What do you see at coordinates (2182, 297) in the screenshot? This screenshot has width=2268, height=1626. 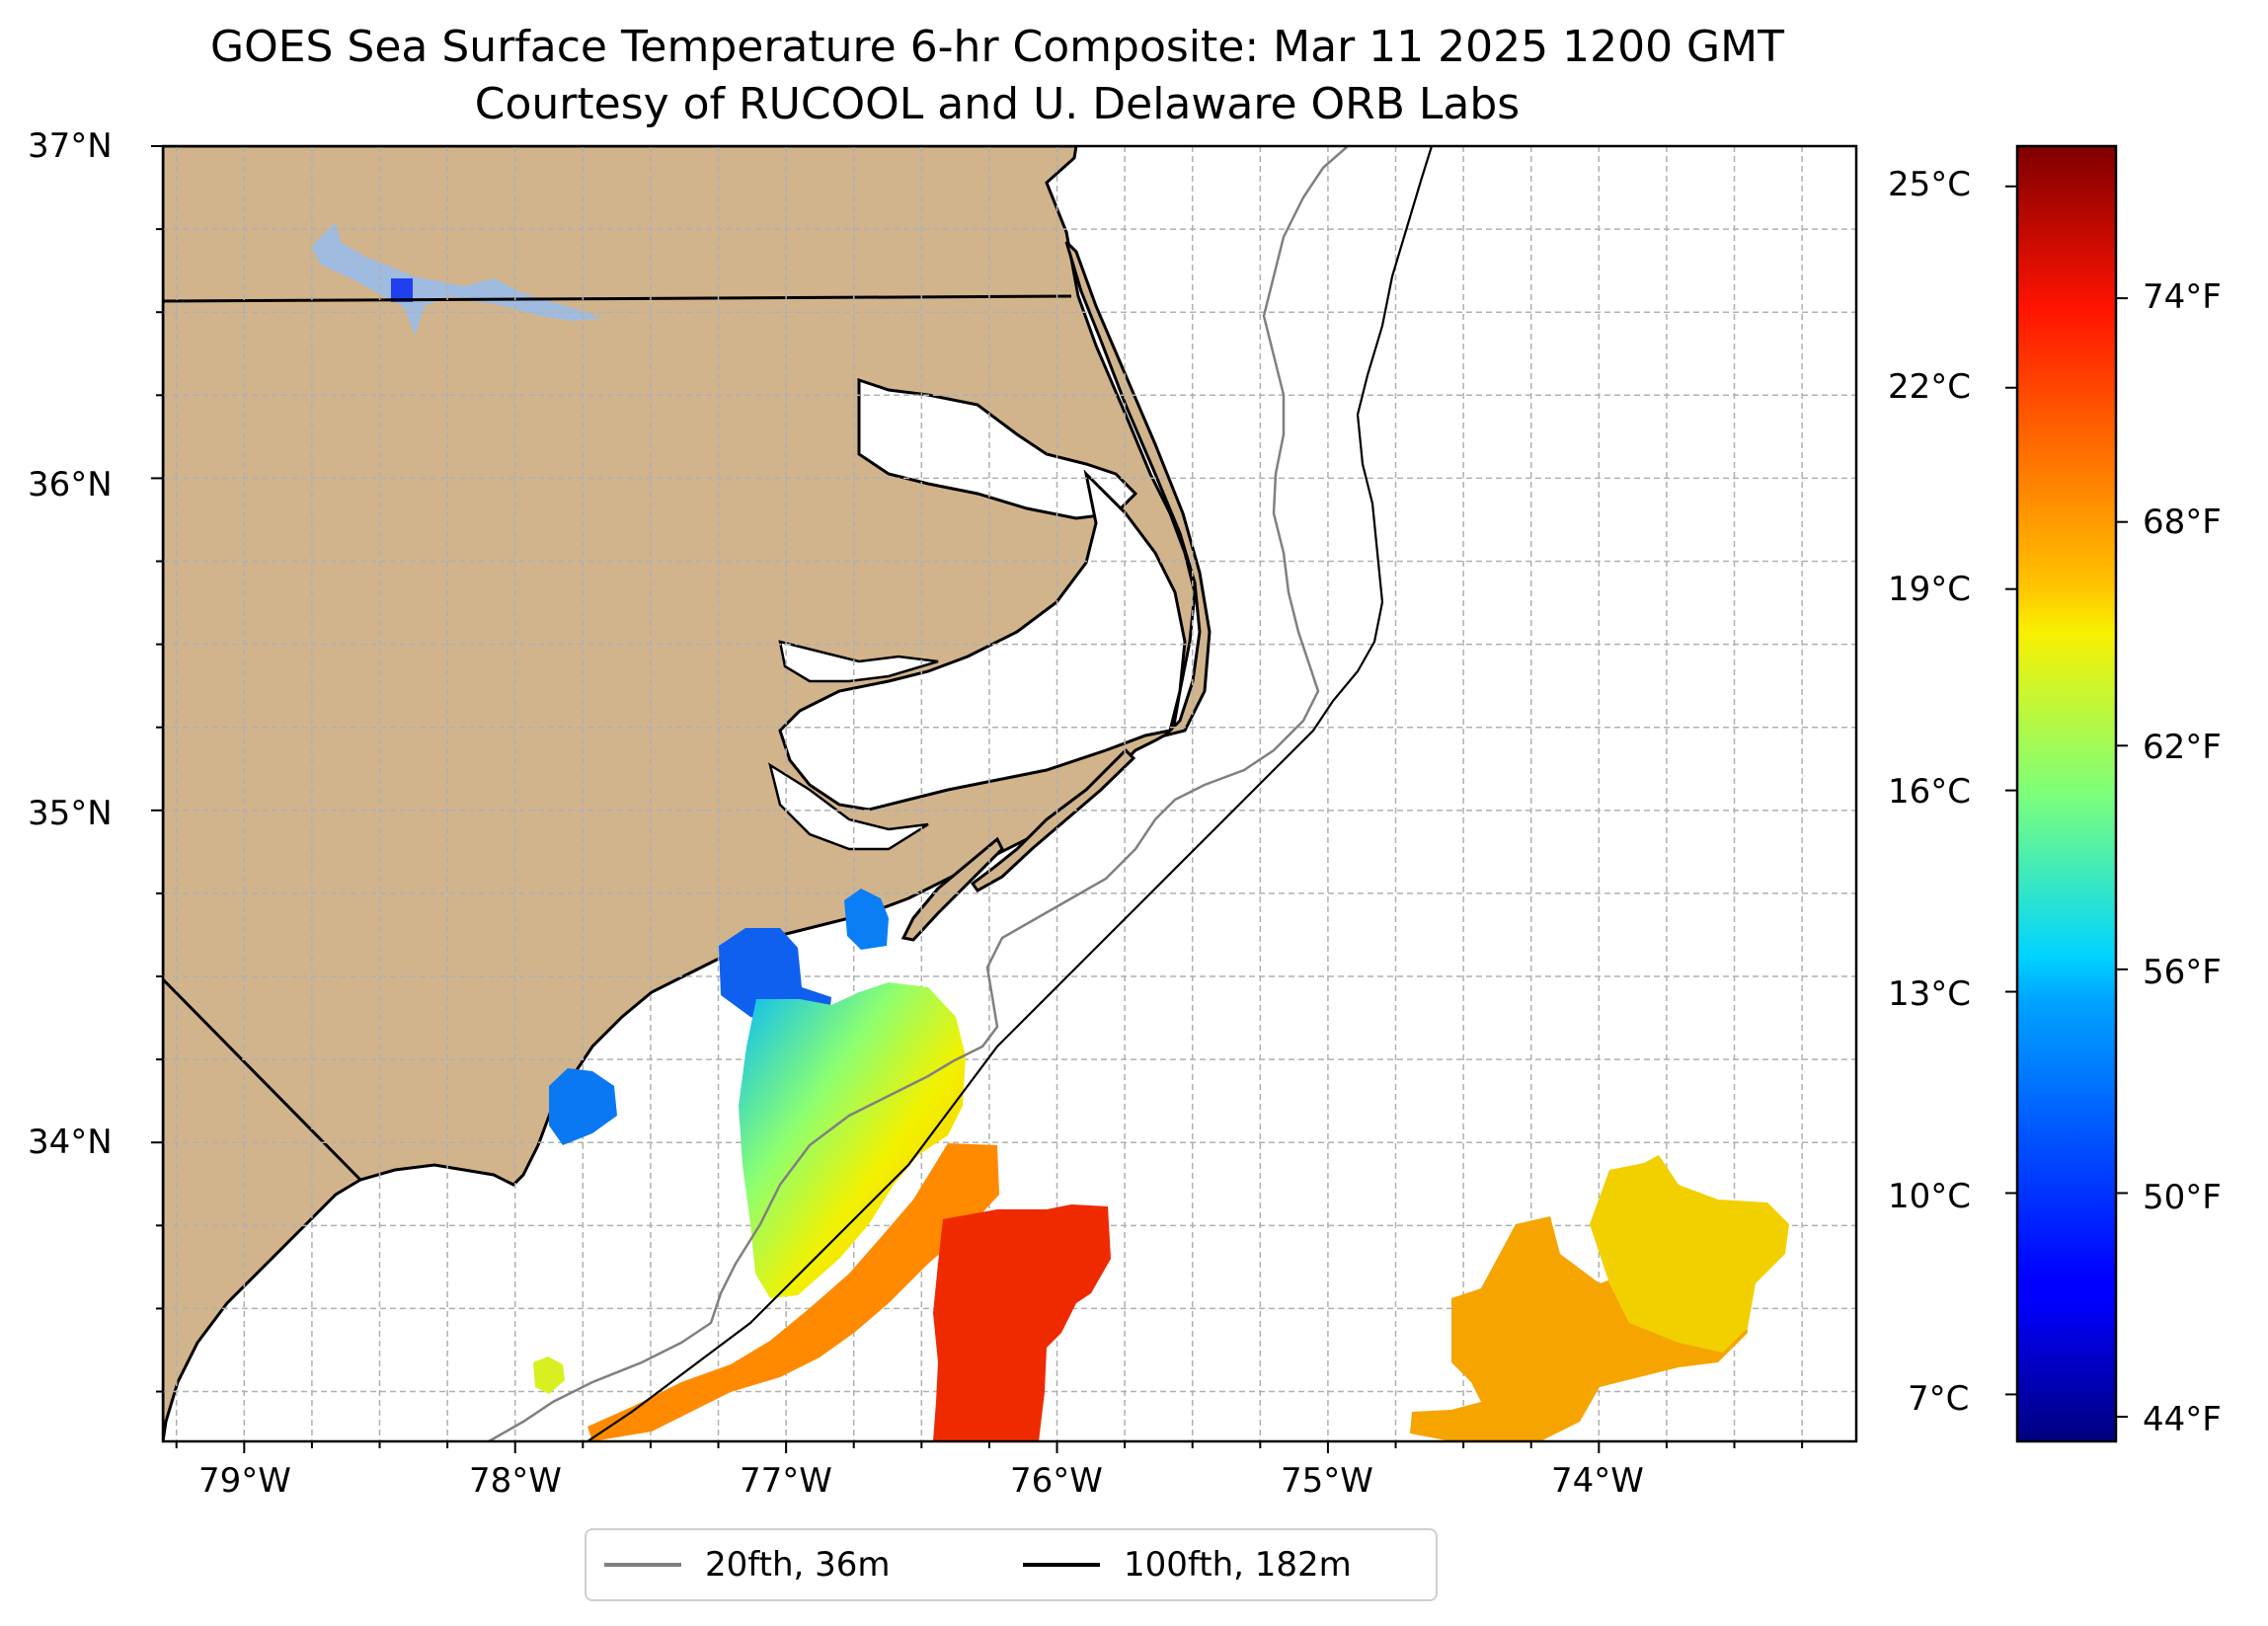 I see `cb-fahrenheit-74: 74°F` at bounding box center [2182, 297].